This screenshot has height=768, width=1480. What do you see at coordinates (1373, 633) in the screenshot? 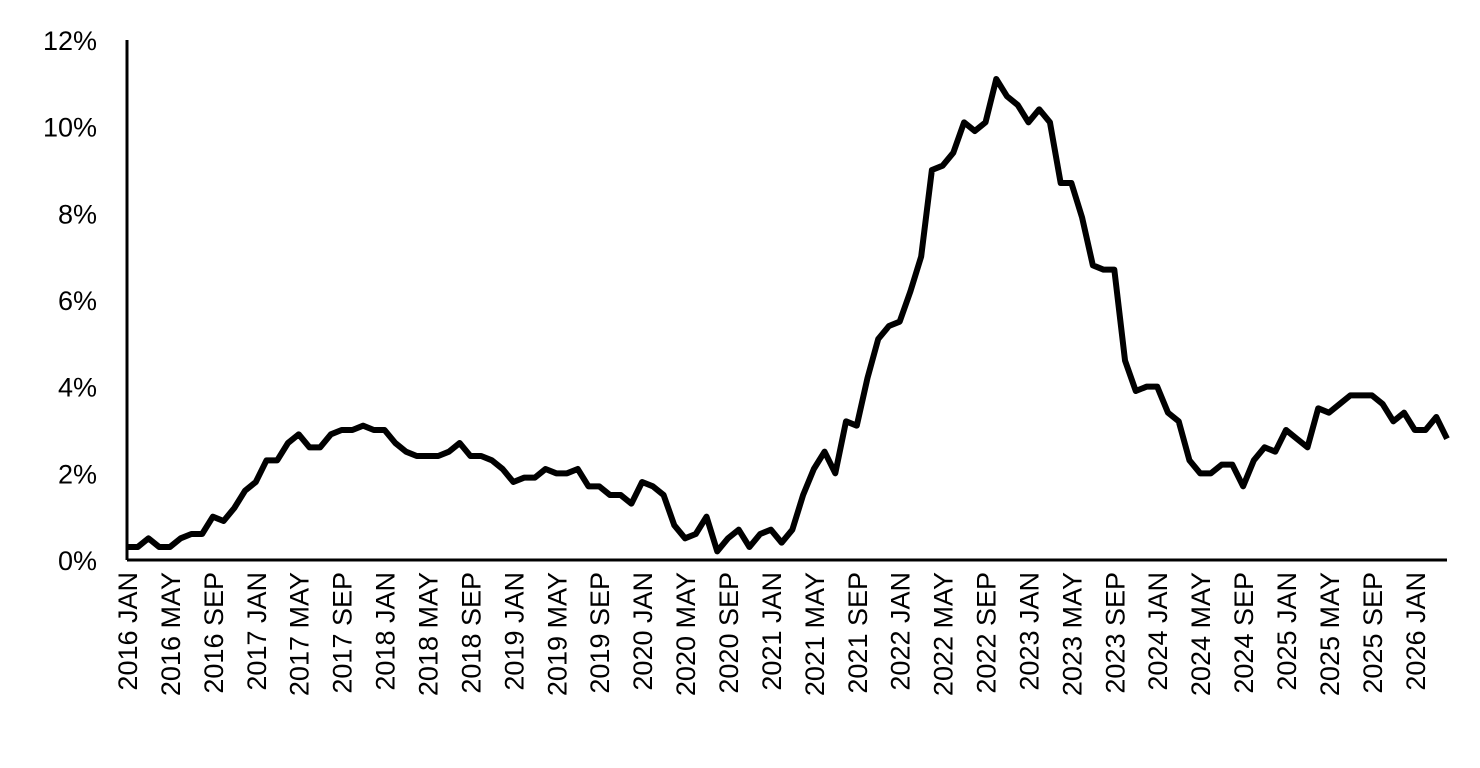
I see `x-tick-label: 2025 SEP` at bounding box center [1373, 633].